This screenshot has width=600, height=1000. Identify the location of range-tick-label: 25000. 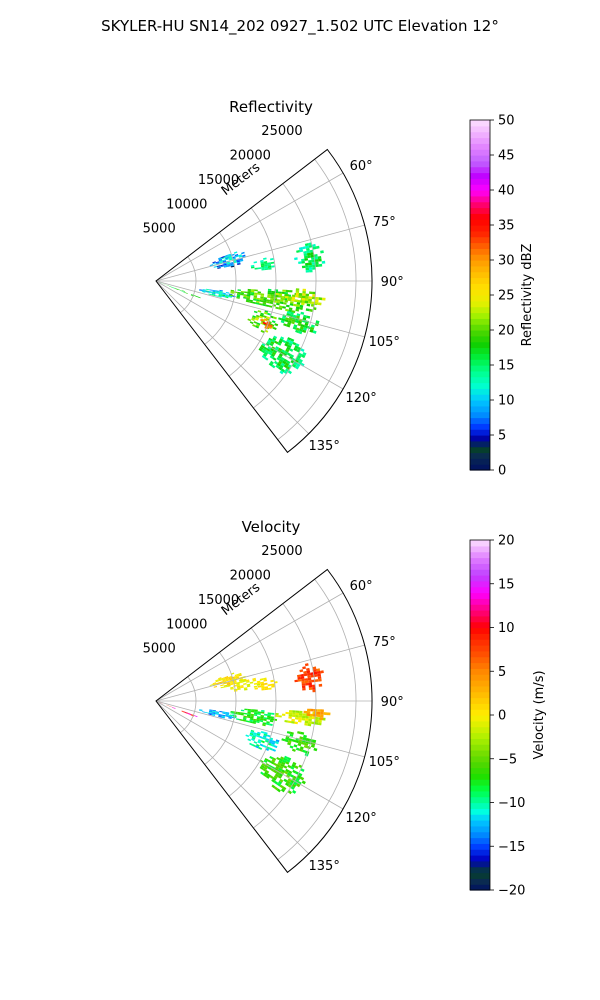
(281, 551).